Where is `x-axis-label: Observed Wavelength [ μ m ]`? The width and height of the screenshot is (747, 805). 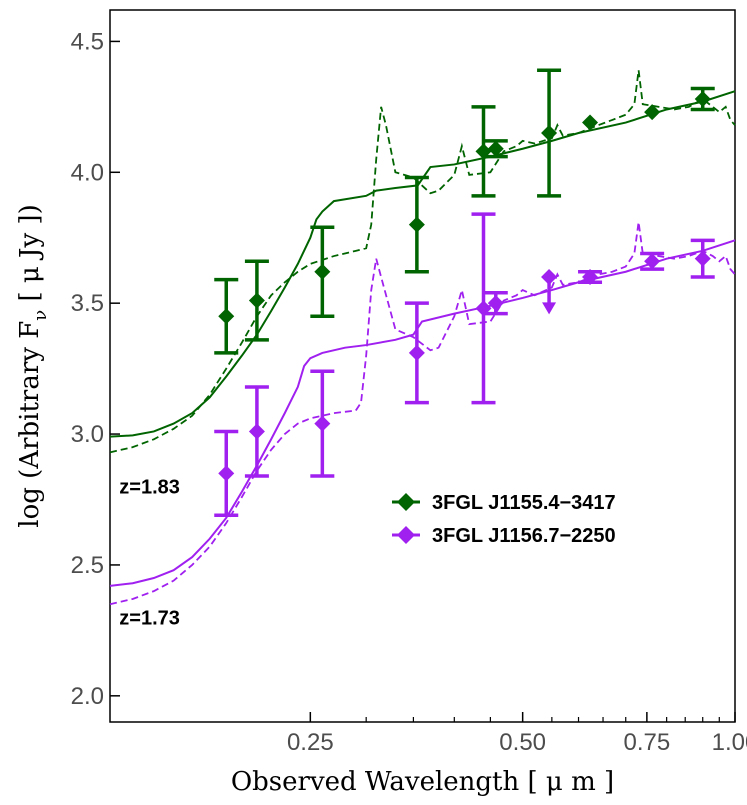
x-axis-label: Observed Wavelength [ μ m ] is located at coordinates (422, 782).